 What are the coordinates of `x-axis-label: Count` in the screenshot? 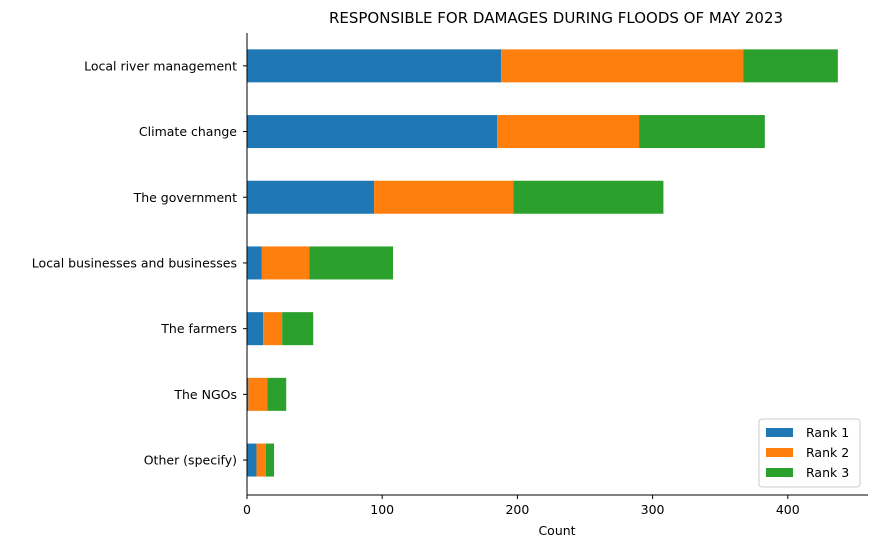 It's located at (556, 530).